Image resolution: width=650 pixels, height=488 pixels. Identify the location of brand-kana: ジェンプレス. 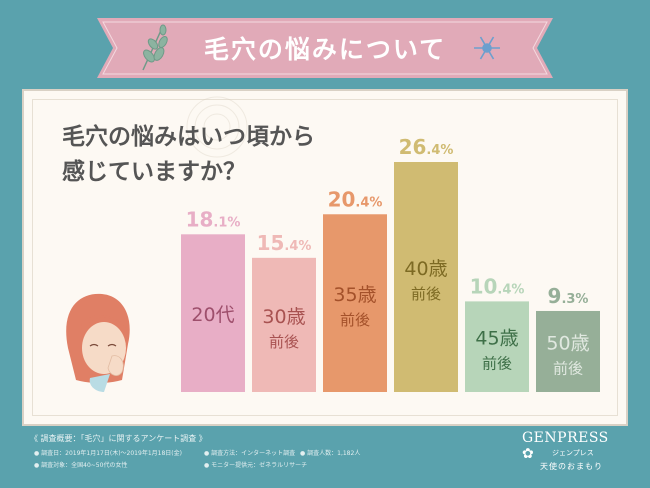
(573, 453).